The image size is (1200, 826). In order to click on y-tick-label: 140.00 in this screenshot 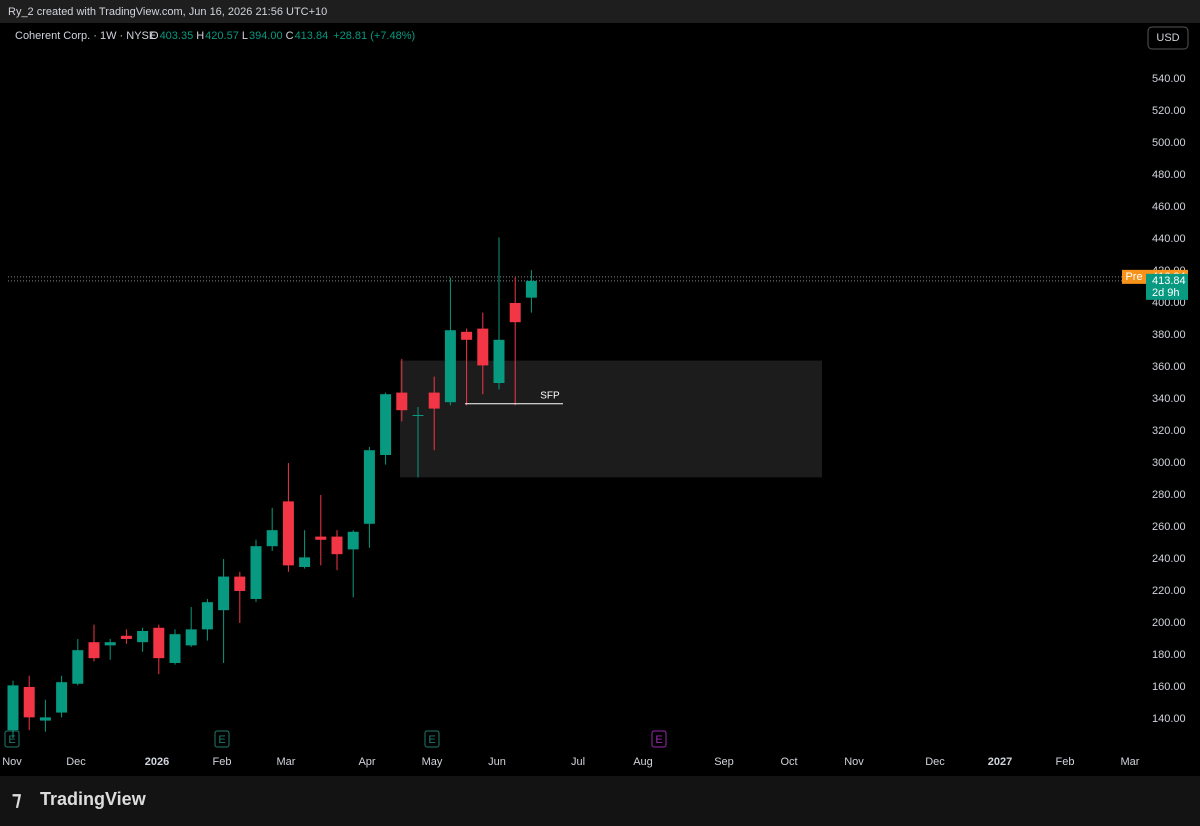, I will do `click(1169, 719)`.